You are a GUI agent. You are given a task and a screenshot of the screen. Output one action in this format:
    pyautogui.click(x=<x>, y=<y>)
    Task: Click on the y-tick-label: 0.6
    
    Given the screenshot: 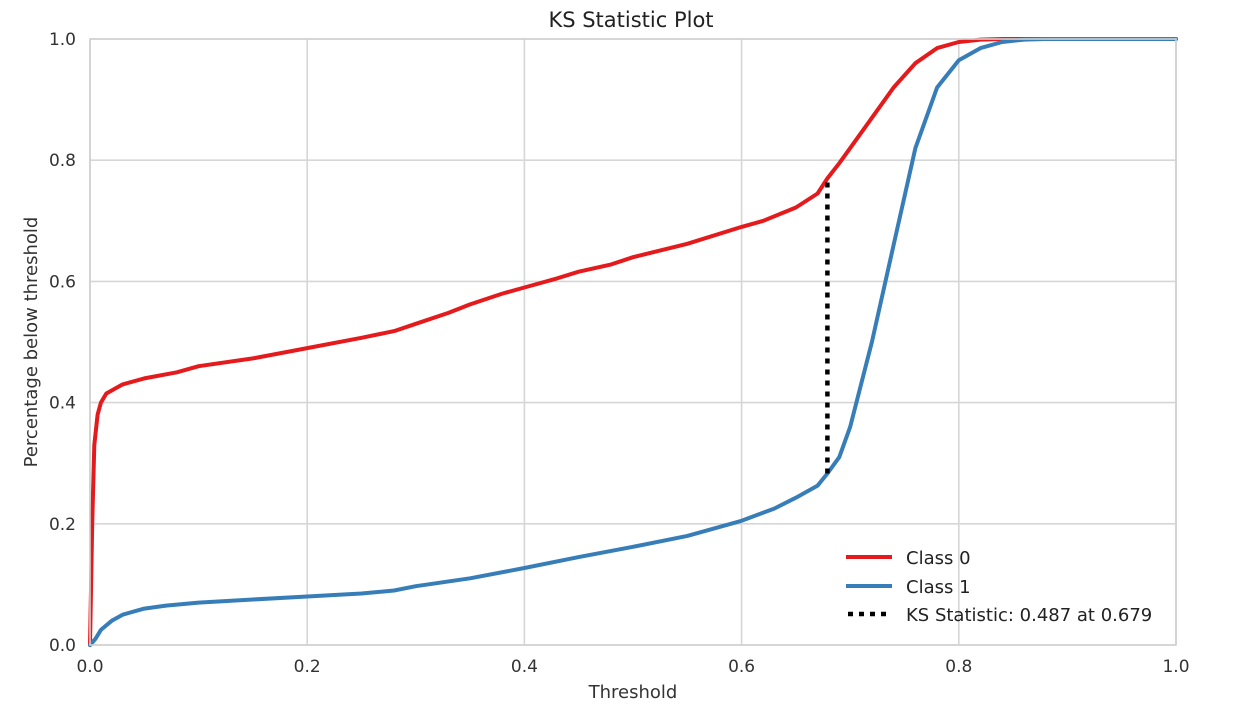 What is the action you would take?
    pyautogui.click(x=62, y=282)
    